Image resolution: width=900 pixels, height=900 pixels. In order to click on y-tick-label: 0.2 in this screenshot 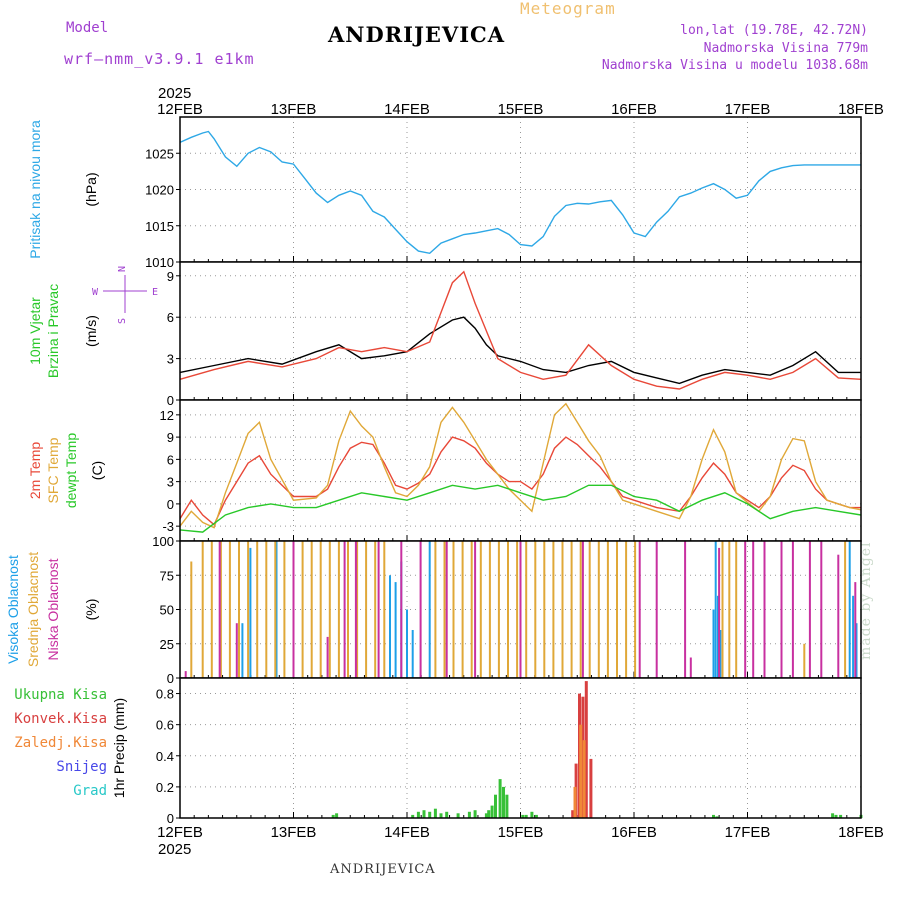, I will do `click(165, 787)`.